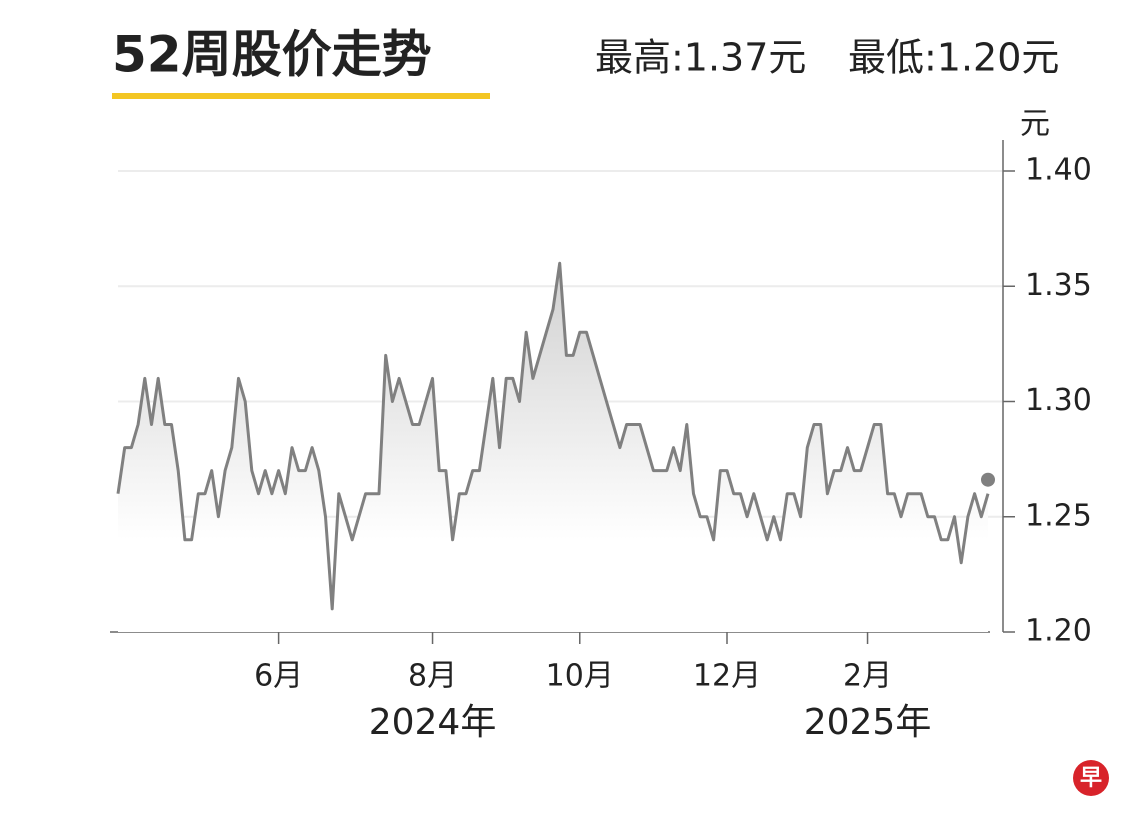 The height and width of the screenshot is (829, 1140). Describe the element at coordinates (272, 55) in the screenshot. I see `chart-title: 52周股价走势` at that location.